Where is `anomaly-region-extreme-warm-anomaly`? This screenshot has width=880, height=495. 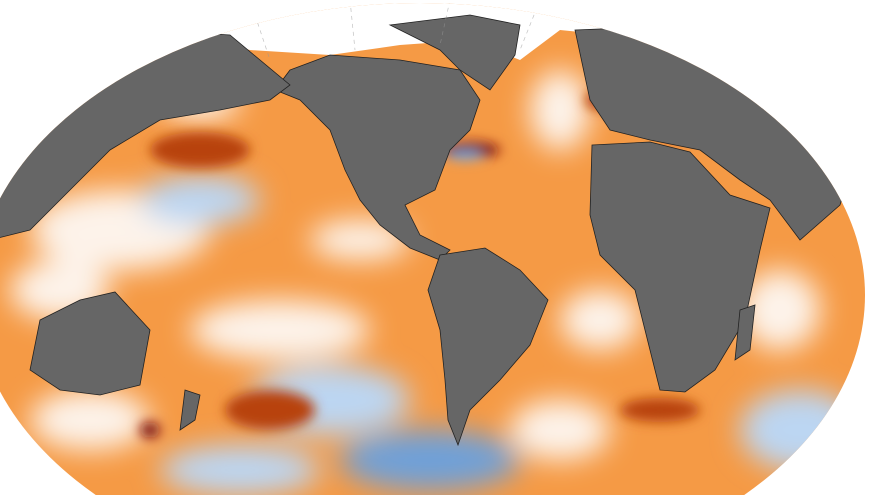 anomaly-region-extreme-warm-anomaly is located at coordinates (150, 430).